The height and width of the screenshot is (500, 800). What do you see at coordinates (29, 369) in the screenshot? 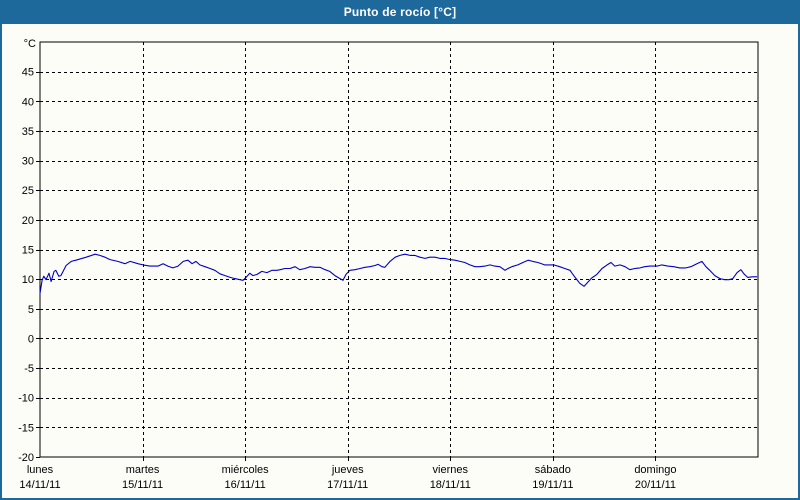
I see `y-tick-label: -5` at bounding box center [29, 369].